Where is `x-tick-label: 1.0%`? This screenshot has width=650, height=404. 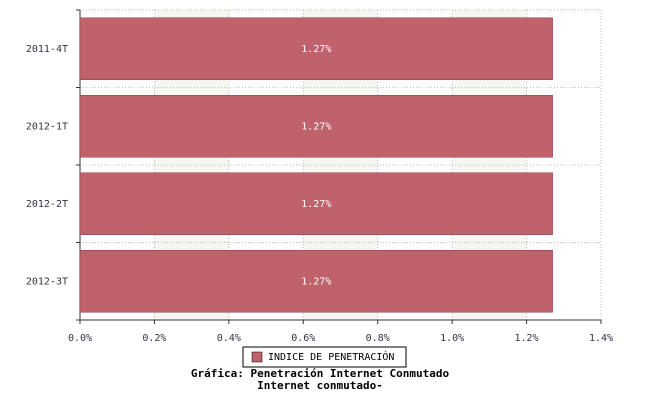
x-tick-label: 1.0% is located at coordinates (452, 338).